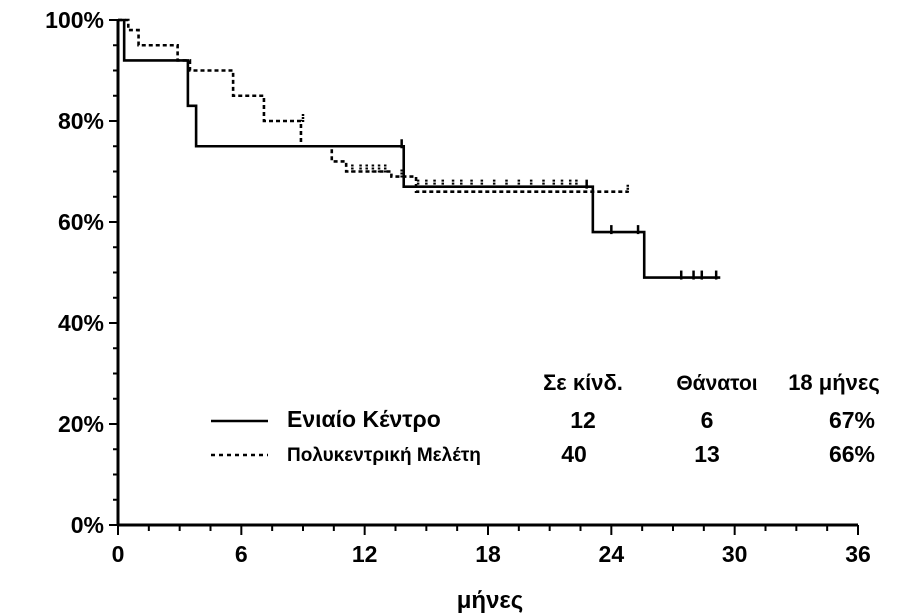 The width and height of the screenshot is (902, 614). Describe the element at coordinates (707, 454) in the screenshot. I see `row2-deaths: 13` at that location.